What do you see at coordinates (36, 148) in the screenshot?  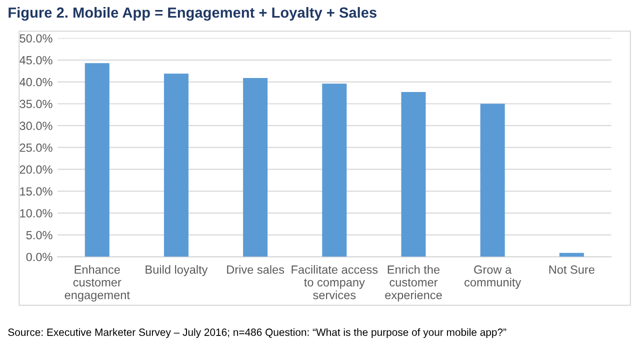 I see `y-tick-label: 25.0%` at bounding box center [36, 148].